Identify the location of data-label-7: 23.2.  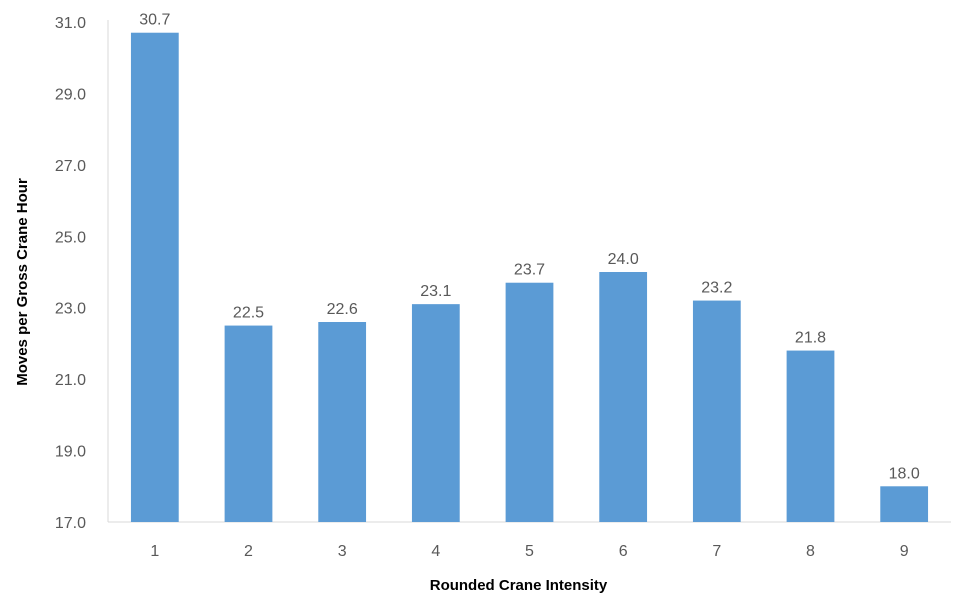
(716, 288).